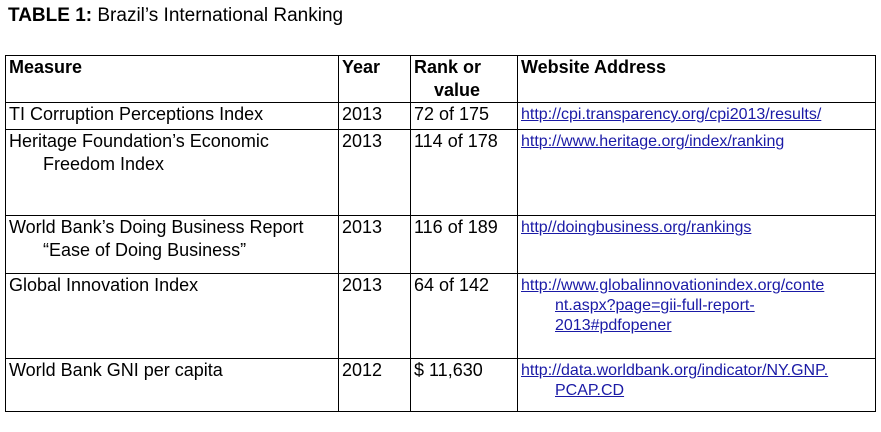 This screenshot has width=881, height=432. What do you see at coordinates (145, 250) in the screenshot?
I see `measure-text-continued: “Ease of Doing Business”` at bounding box center [145, 250].